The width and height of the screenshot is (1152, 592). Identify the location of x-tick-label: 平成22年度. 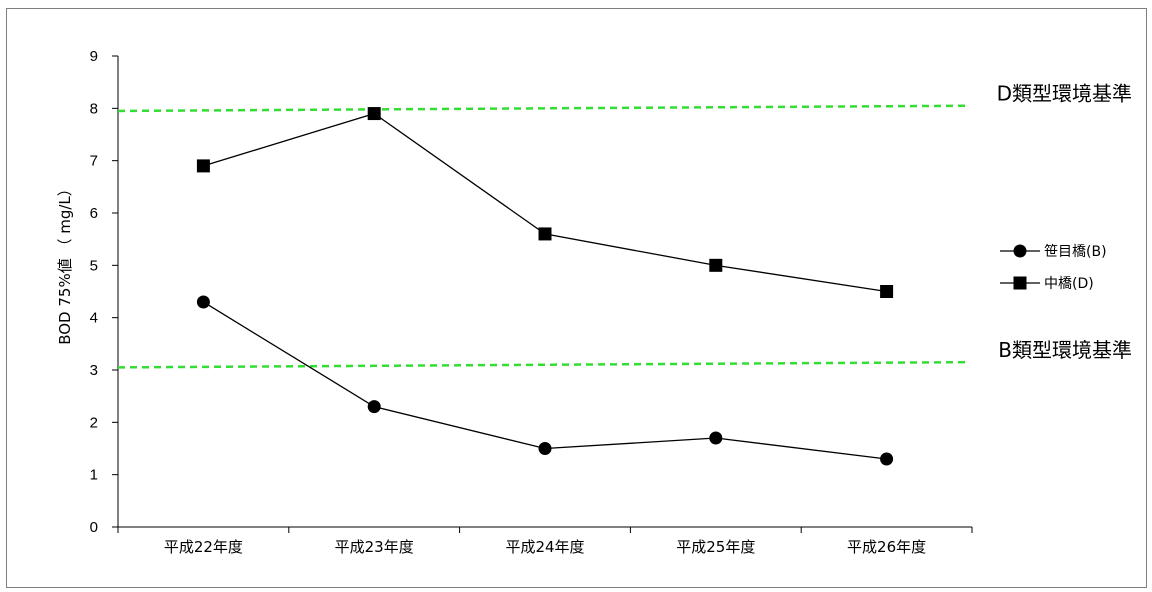
(203, 547).